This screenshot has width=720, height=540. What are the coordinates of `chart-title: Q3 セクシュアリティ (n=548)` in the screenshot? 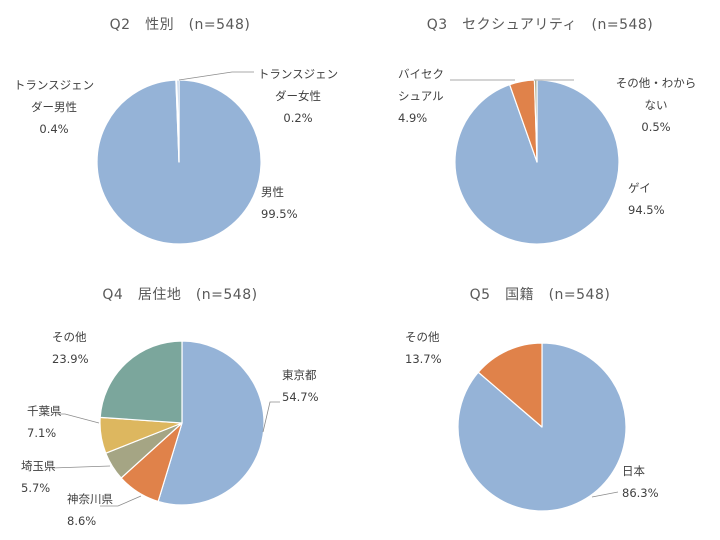 It's located at (540, 25).